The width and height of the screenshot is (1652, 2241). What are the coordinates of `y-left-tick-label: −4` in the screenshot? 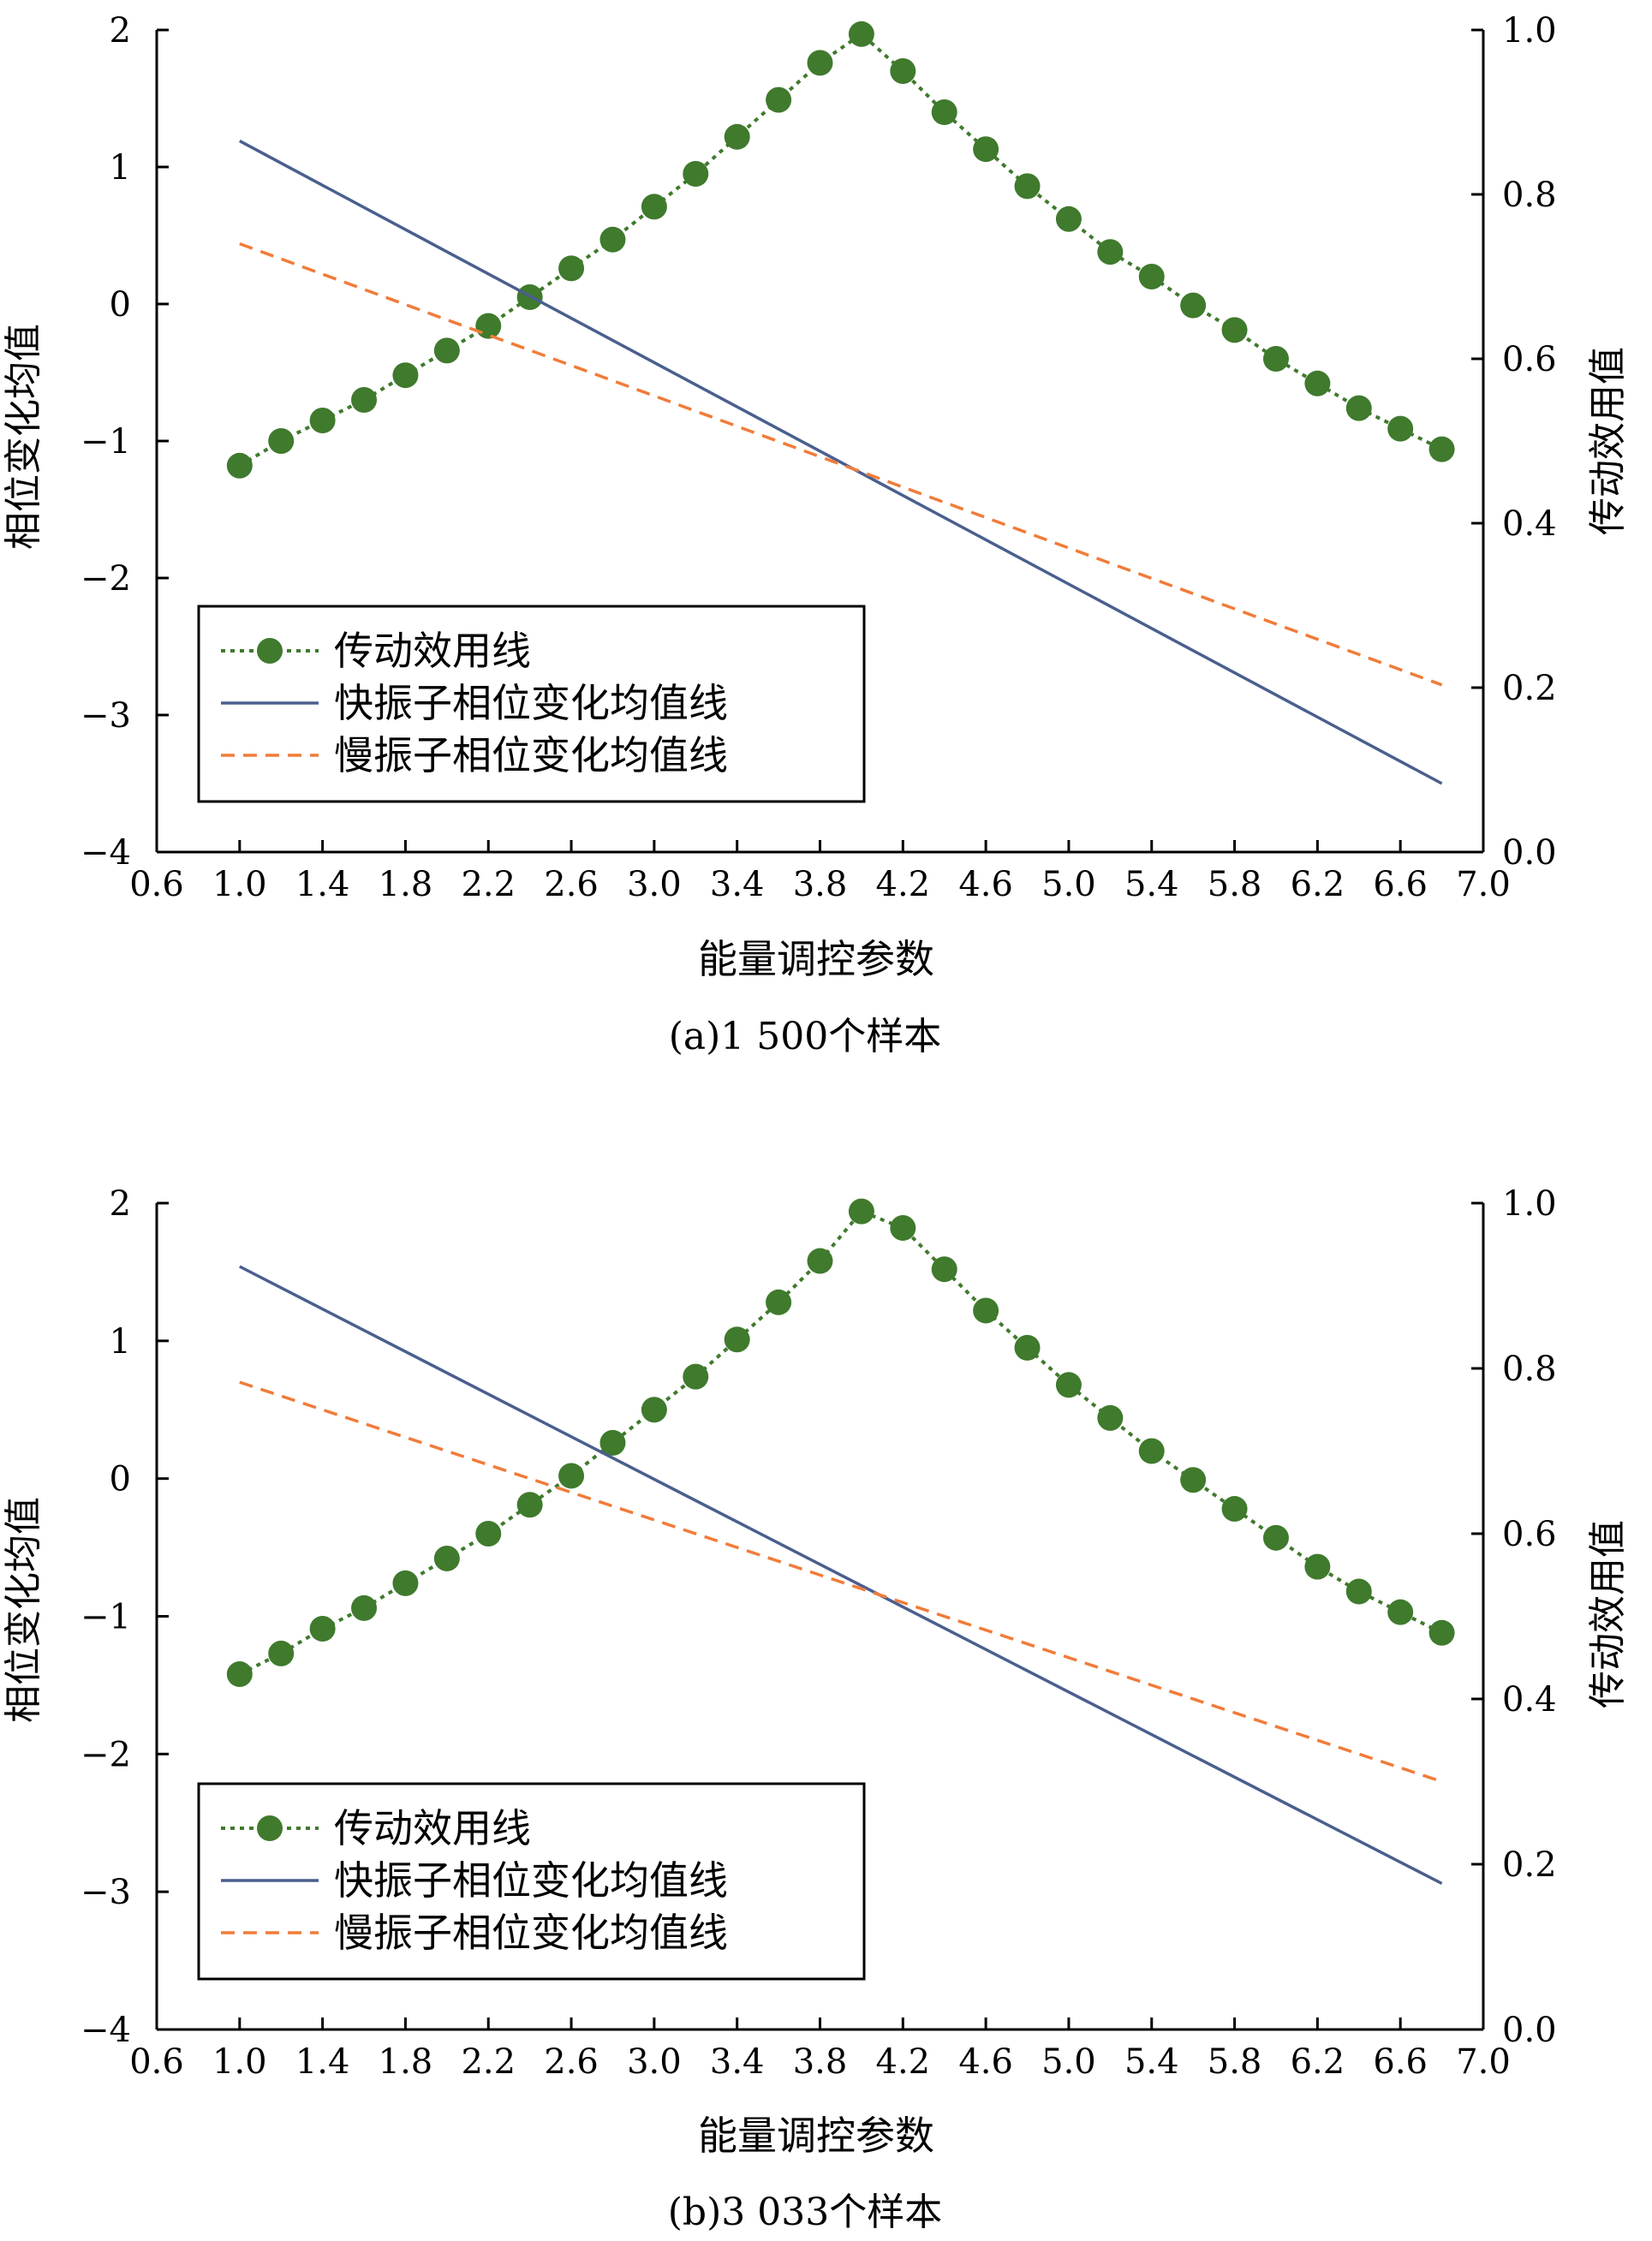 It's located at (106, 2030).